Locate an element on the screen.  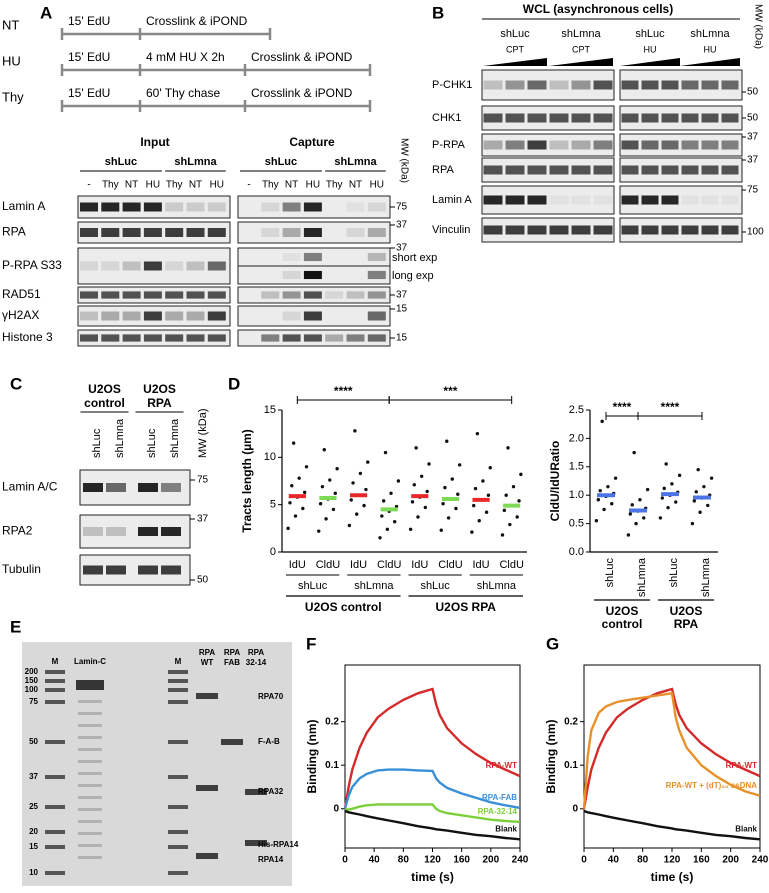
lane-label: shLuc is located at coordinates (97, 443).